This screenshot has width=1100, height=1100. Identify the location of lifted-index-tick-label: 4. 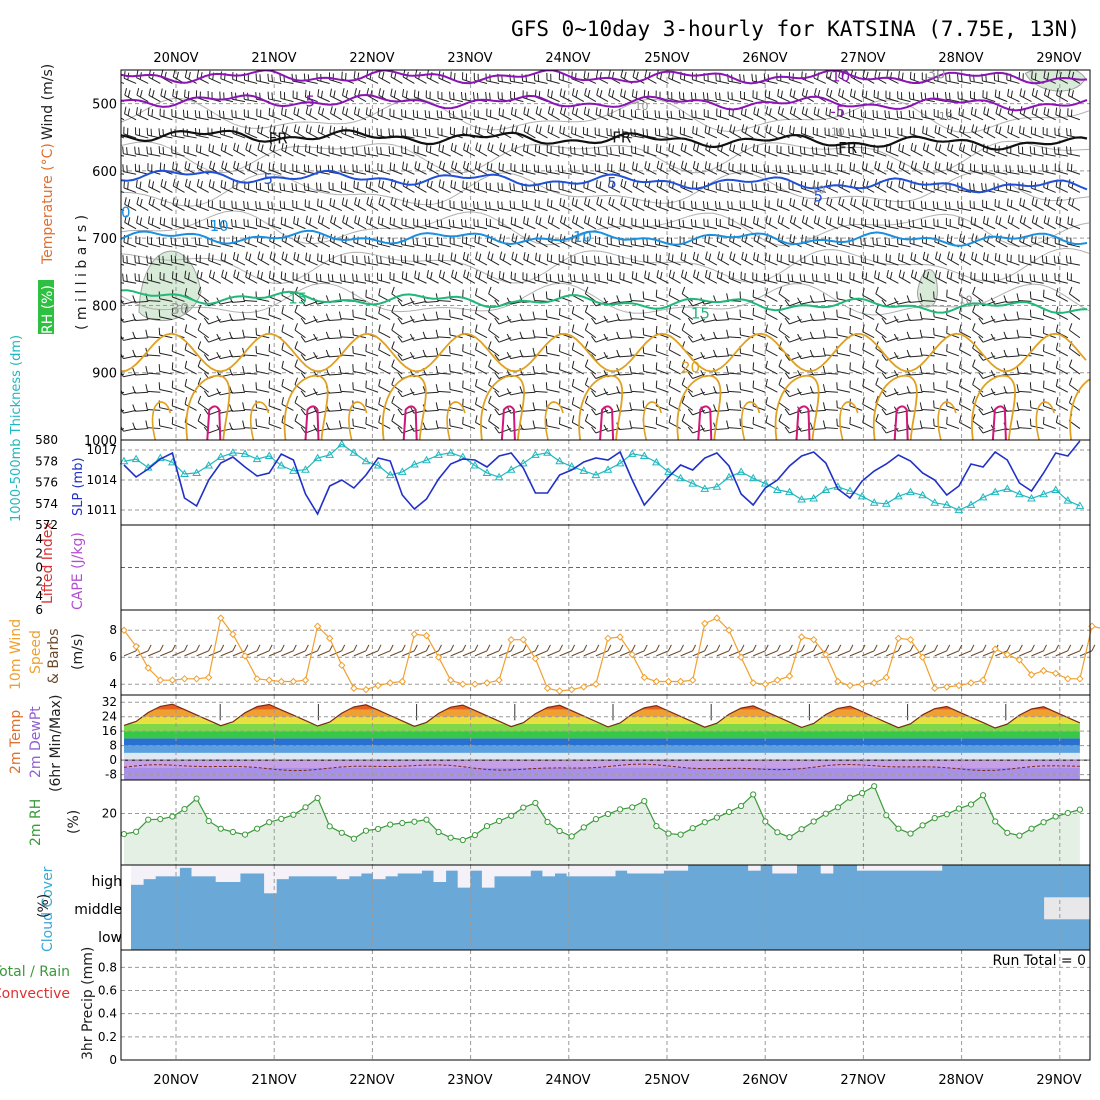
(39, 539).